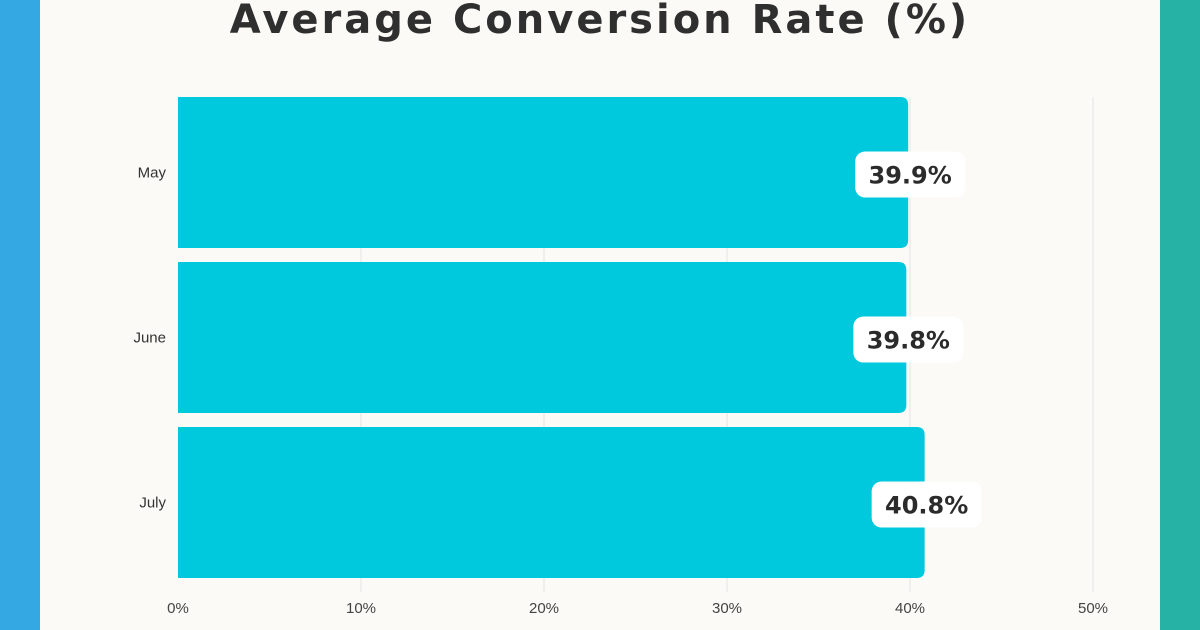 This screenshot has height=630, width=1200. I want to click on x-tick-label: 20%, so click(544, 608).